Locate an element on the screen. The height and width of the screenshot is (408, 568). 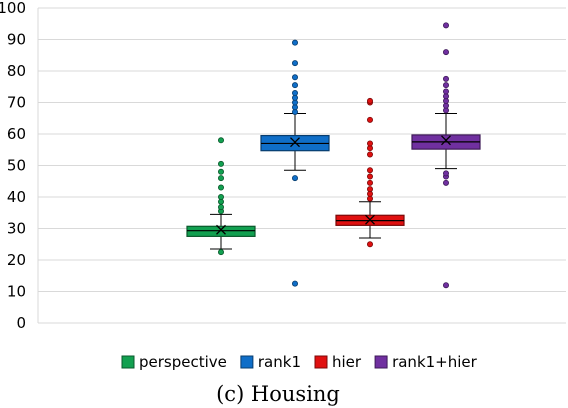
y-tick-label: 100 is located at coordinates (13, 8).